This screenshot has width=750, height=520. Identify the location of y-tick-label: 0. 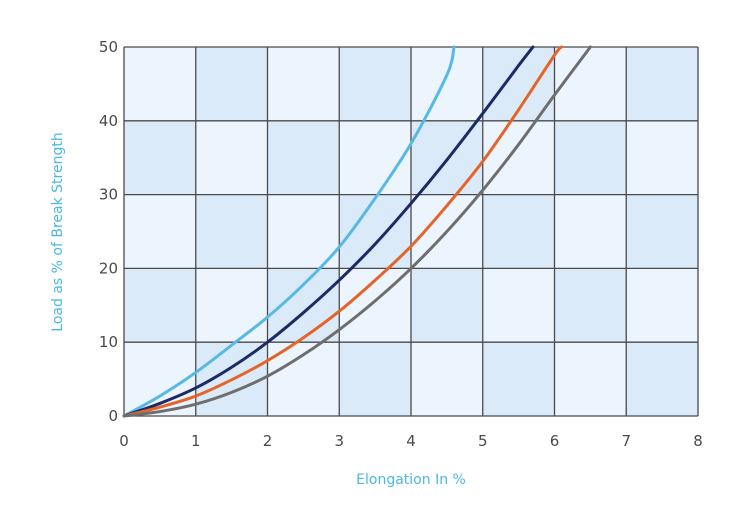
(113, 416).